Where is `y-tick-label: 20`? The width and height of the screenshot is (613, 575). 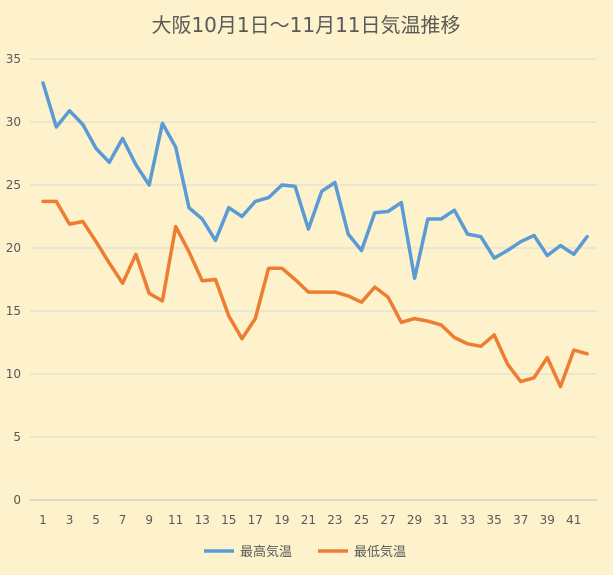
y-tick-label: 20 is located at coordinates (13, 248).